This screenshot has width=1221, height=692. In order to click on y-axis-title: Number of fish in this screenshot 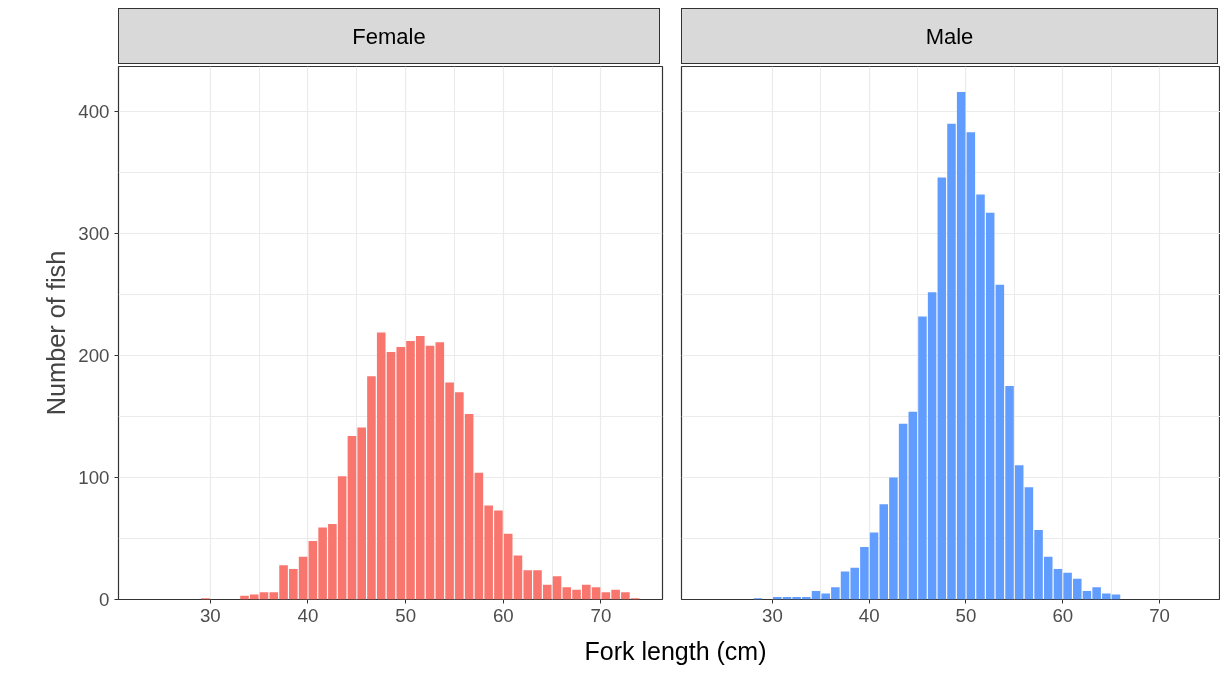, I will do `click(56, 333)`.